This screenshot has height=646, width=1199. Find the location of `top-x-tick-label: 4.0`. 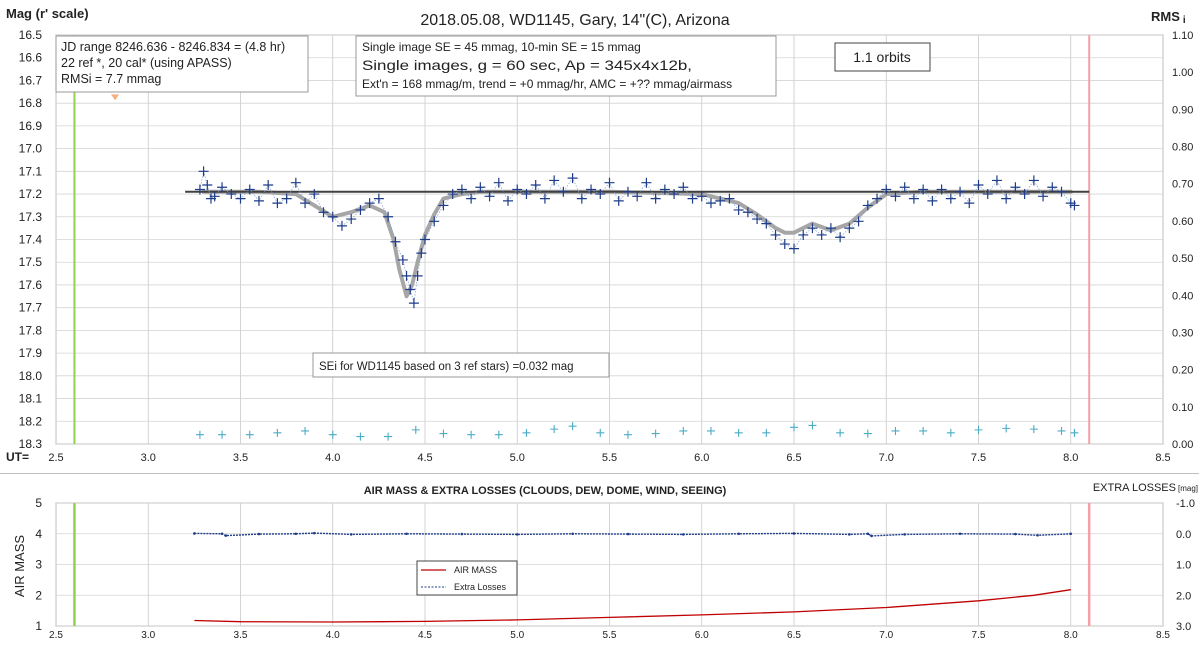

top-x-tick-label: 4.0 is located at coordinates (332, 458).